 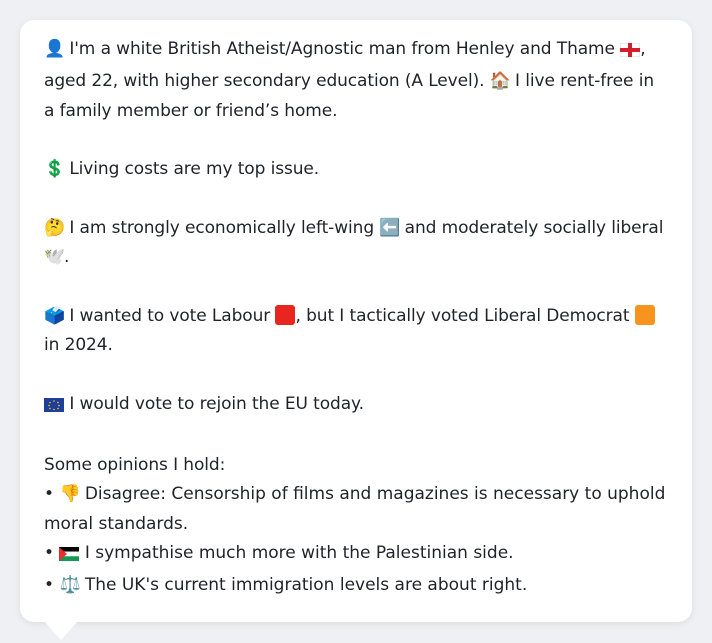 I want to click on issue-text: Living costs are my top issue., so click(x=194, y=169).